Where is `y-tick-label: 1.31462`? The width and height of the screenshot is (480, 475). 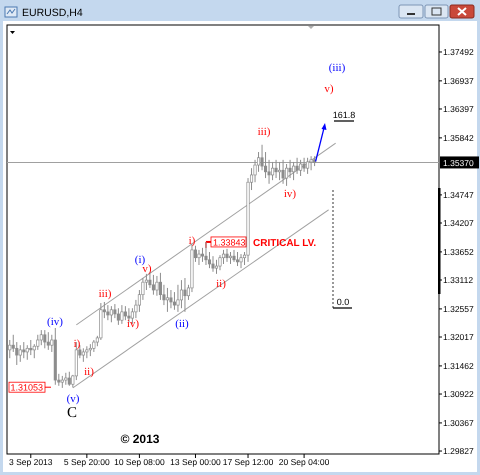
y-tick-label: 1.31462 is located at coordinates (458, 365).